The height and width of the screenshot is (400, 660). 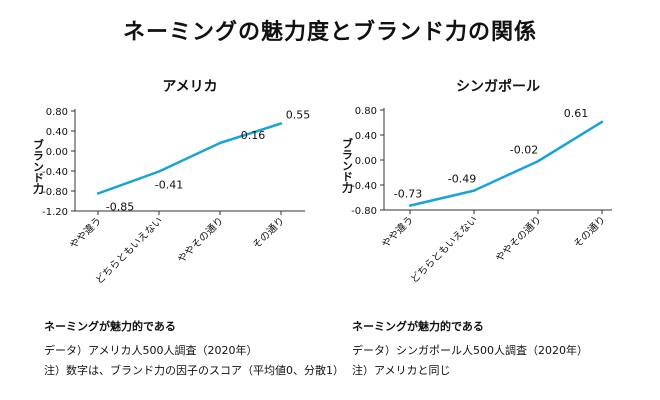 What do you see at coordinates (194, 370) in the screenshot?
I see `footnote-usa: 注）数字は、ブランド力の因子のスコア（平均値0、分散1）` at bounding box center [194, 370].